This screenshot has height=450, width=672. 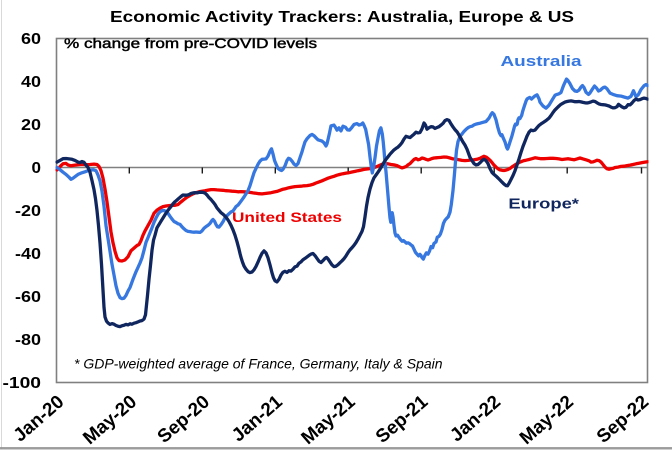 I want to click on svg-text: -80, so click(x=28, y=340).